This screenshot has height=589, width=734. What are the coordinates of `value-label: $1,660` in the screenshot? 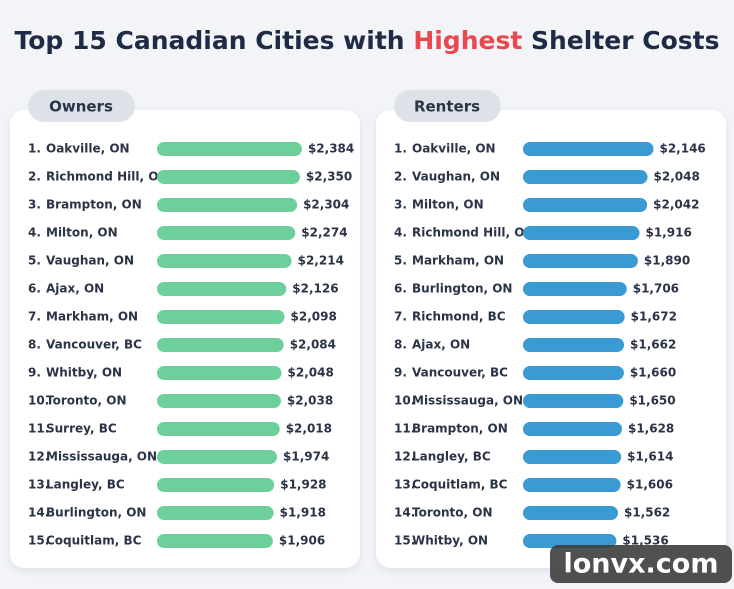 It's located at (653, 373).